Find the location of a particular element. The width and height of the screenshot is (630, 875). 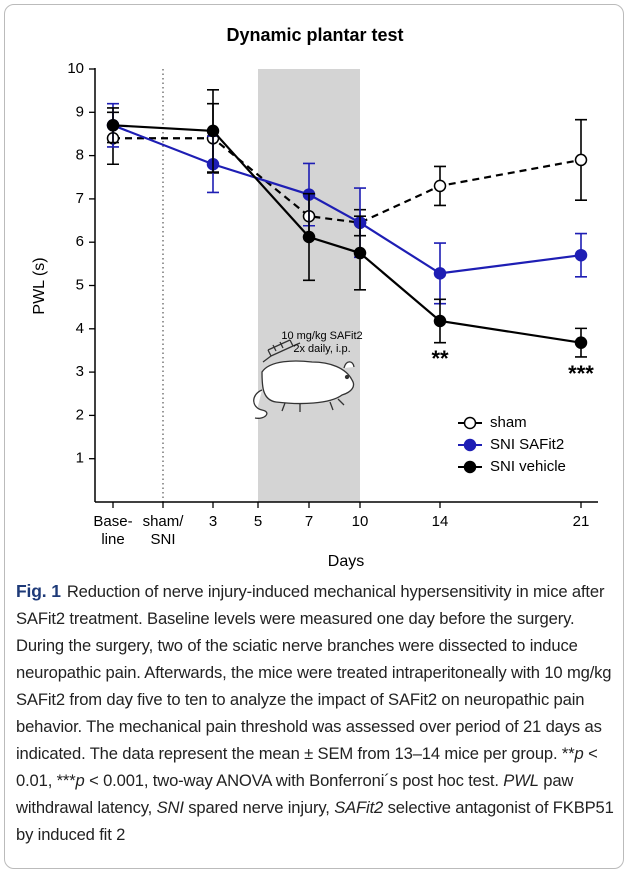

caption-text: PWL is located at coordinates (521, 780).